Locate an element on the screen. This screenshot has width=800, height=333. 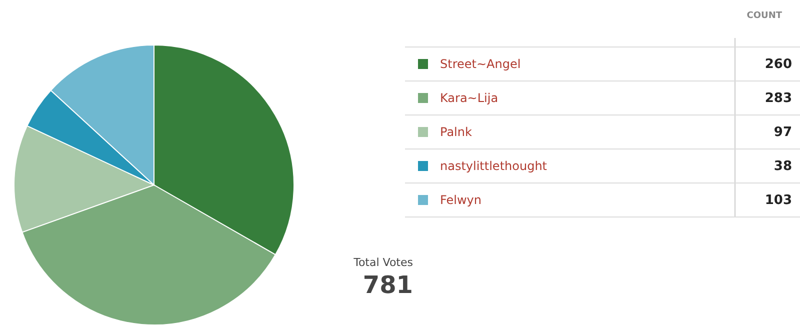
legend-label: Felwyn is located at coordinates (461, 200).